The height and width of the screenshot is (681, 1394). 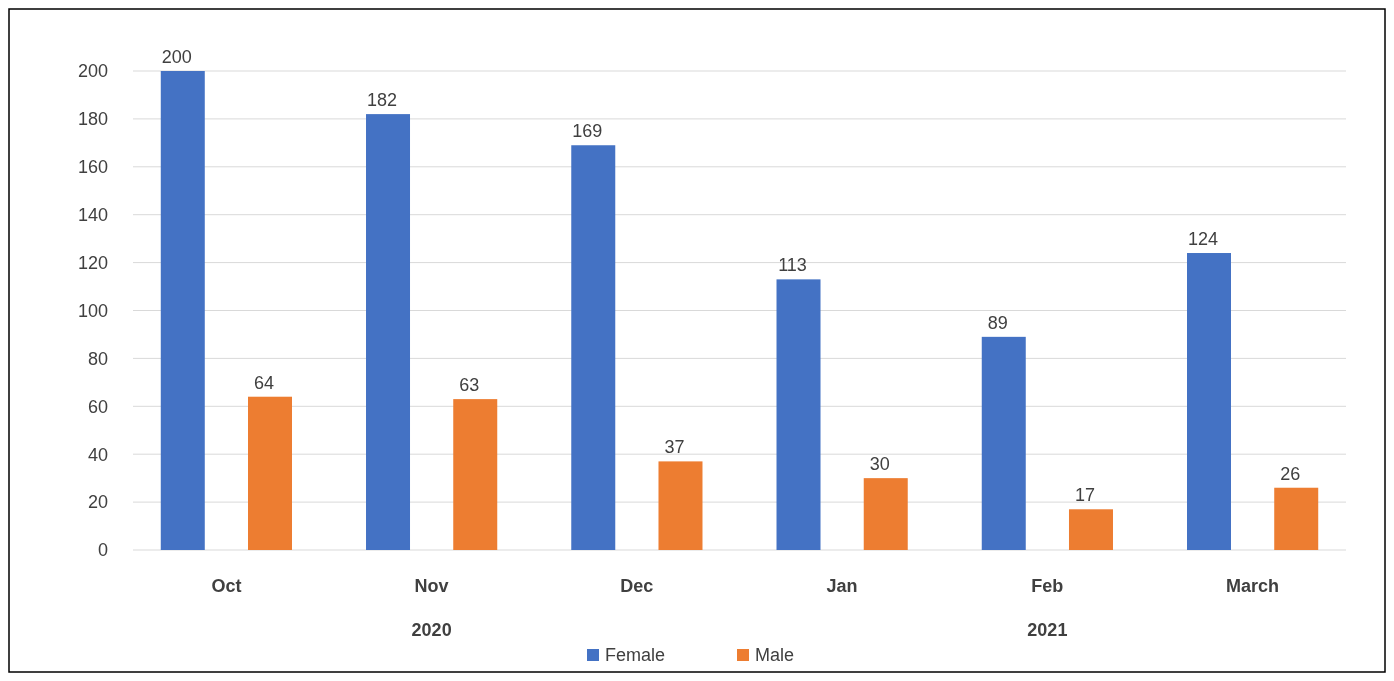 I want to click on legend-label: Male, so click(x=775, y=655).